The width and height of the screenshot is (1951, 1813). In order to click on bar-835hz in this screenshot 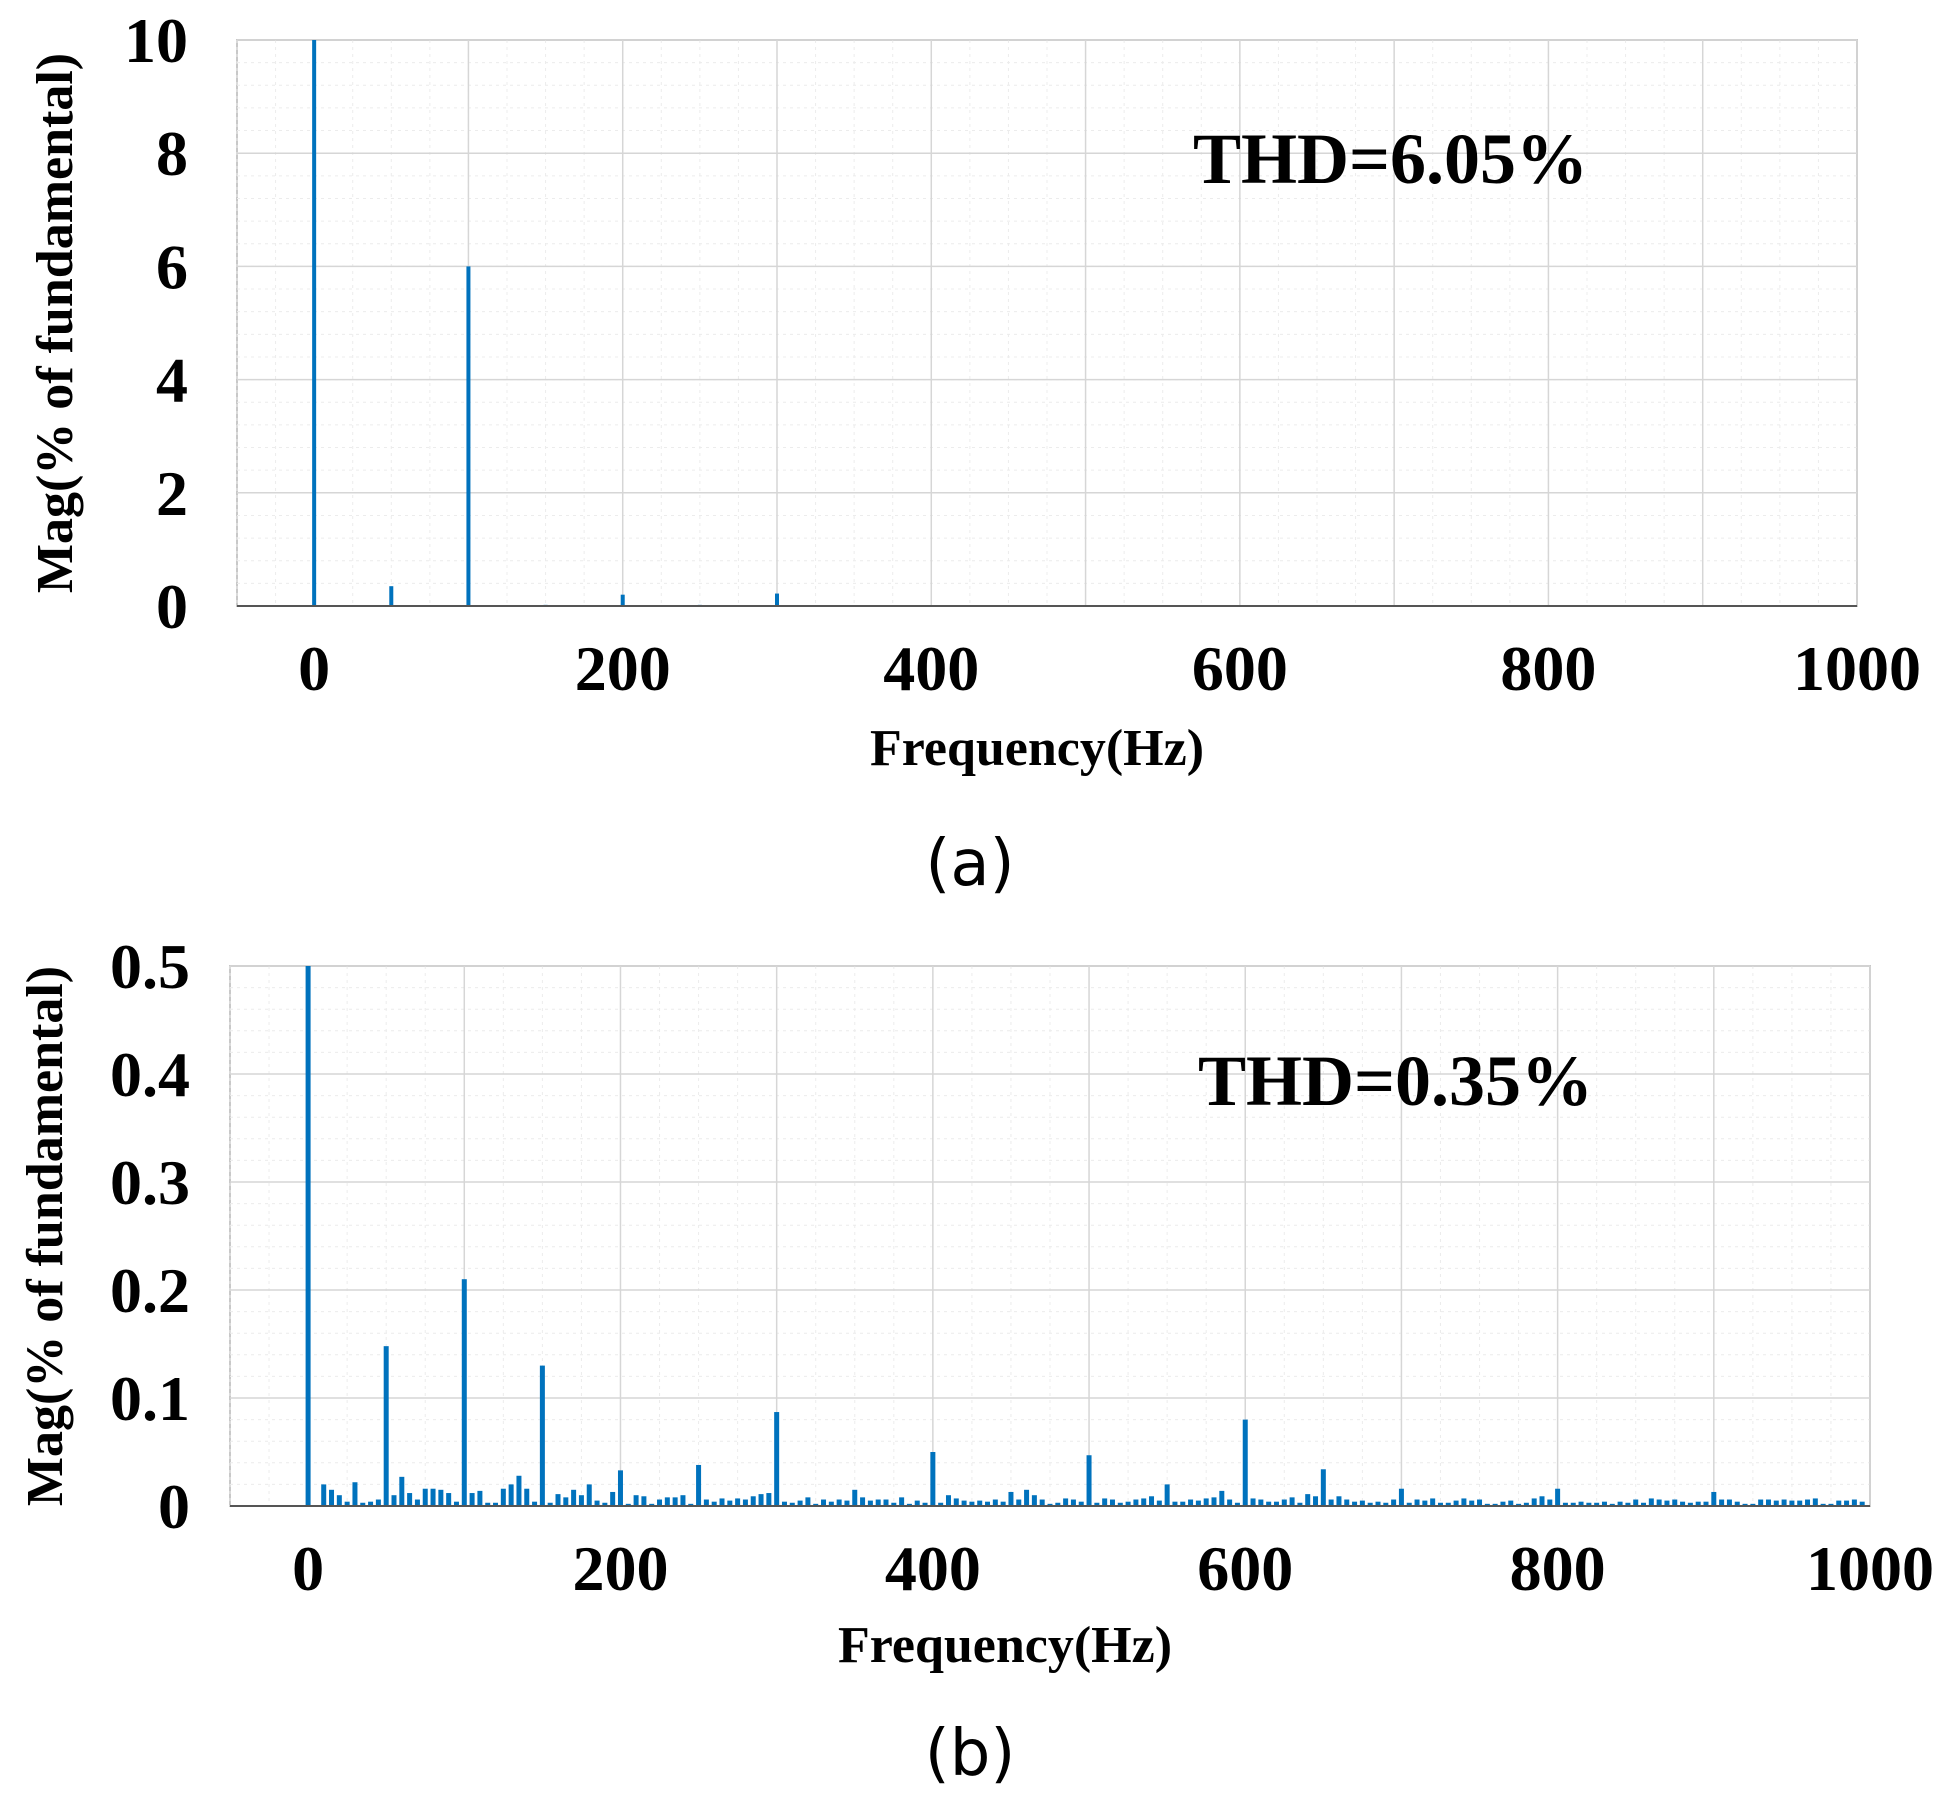, I will do `click(1612, 1504)`.